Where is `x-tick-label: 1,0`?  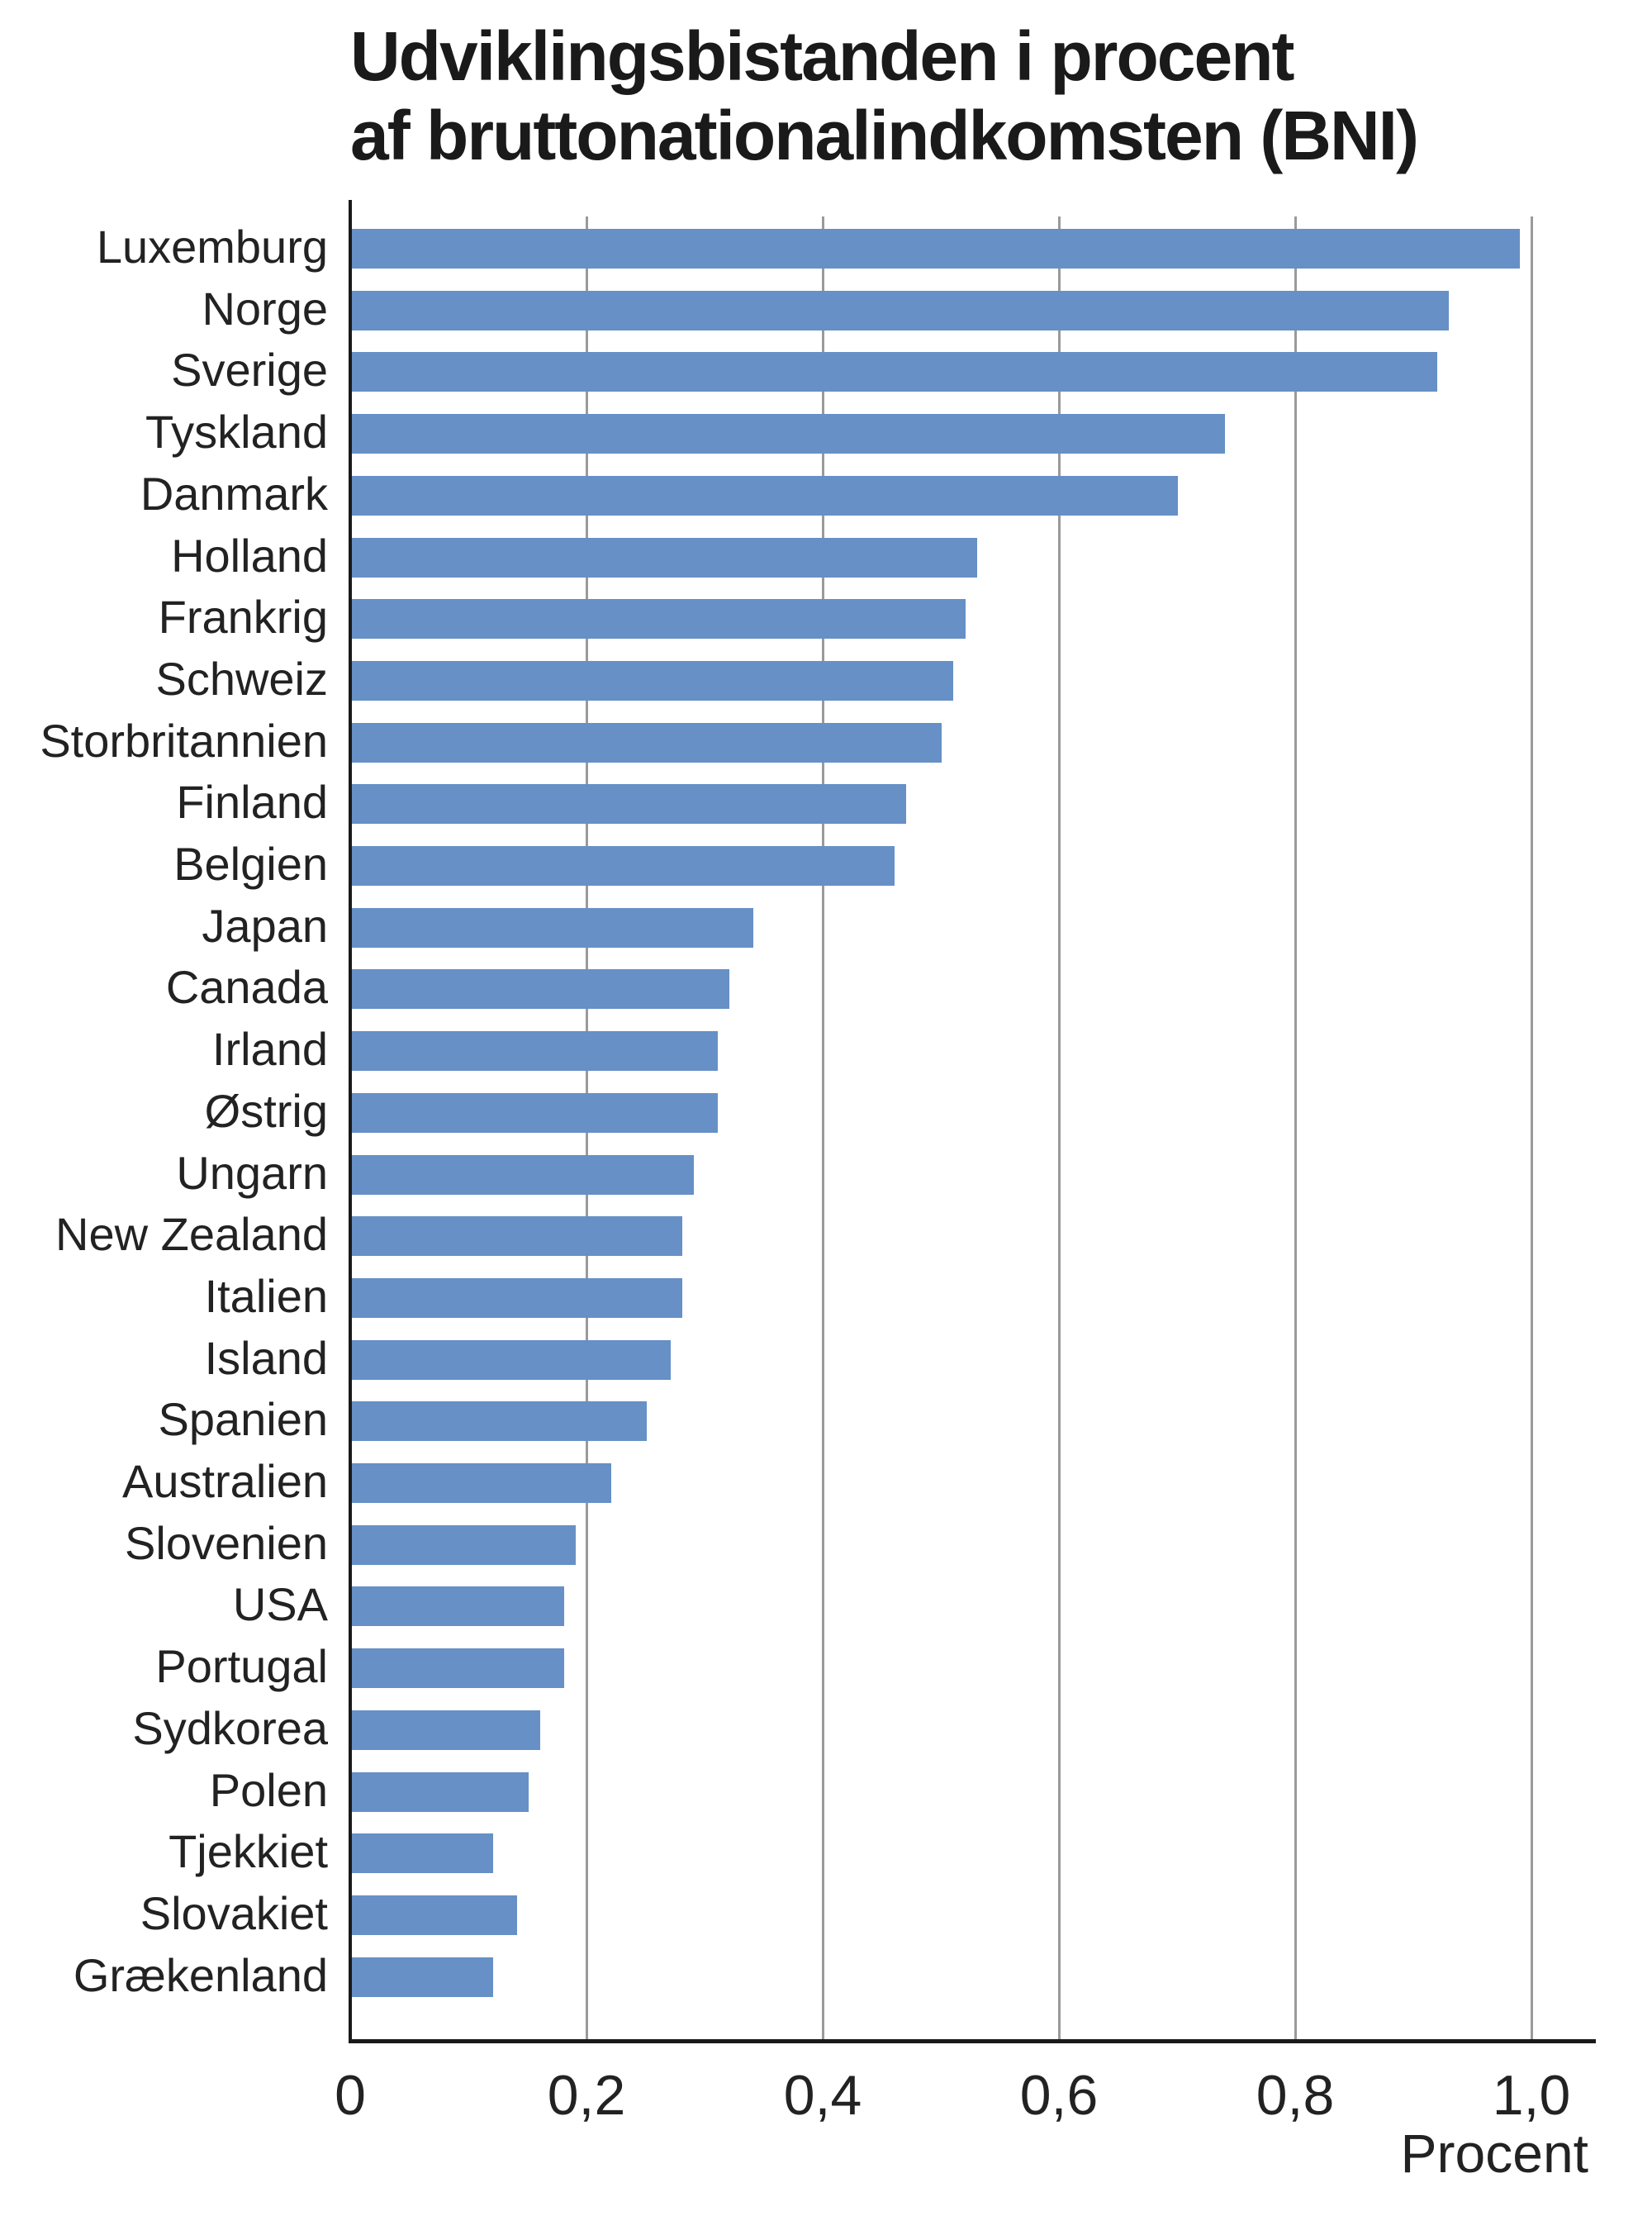 x-tick-label: 1,0 is located at coordinates (1531, 2096).